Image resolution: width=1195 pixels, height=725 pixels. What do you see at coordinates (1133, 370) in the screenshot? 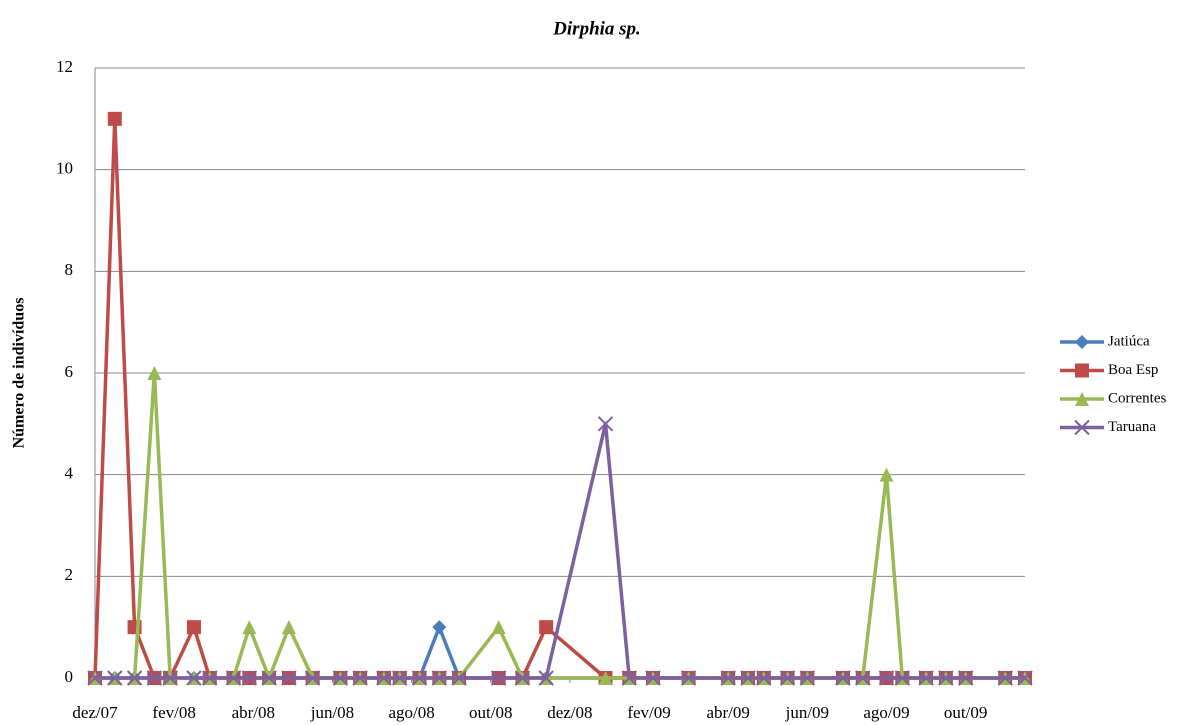
I see `legend-label: Boa Esp` at bounding box center [1133, 370].